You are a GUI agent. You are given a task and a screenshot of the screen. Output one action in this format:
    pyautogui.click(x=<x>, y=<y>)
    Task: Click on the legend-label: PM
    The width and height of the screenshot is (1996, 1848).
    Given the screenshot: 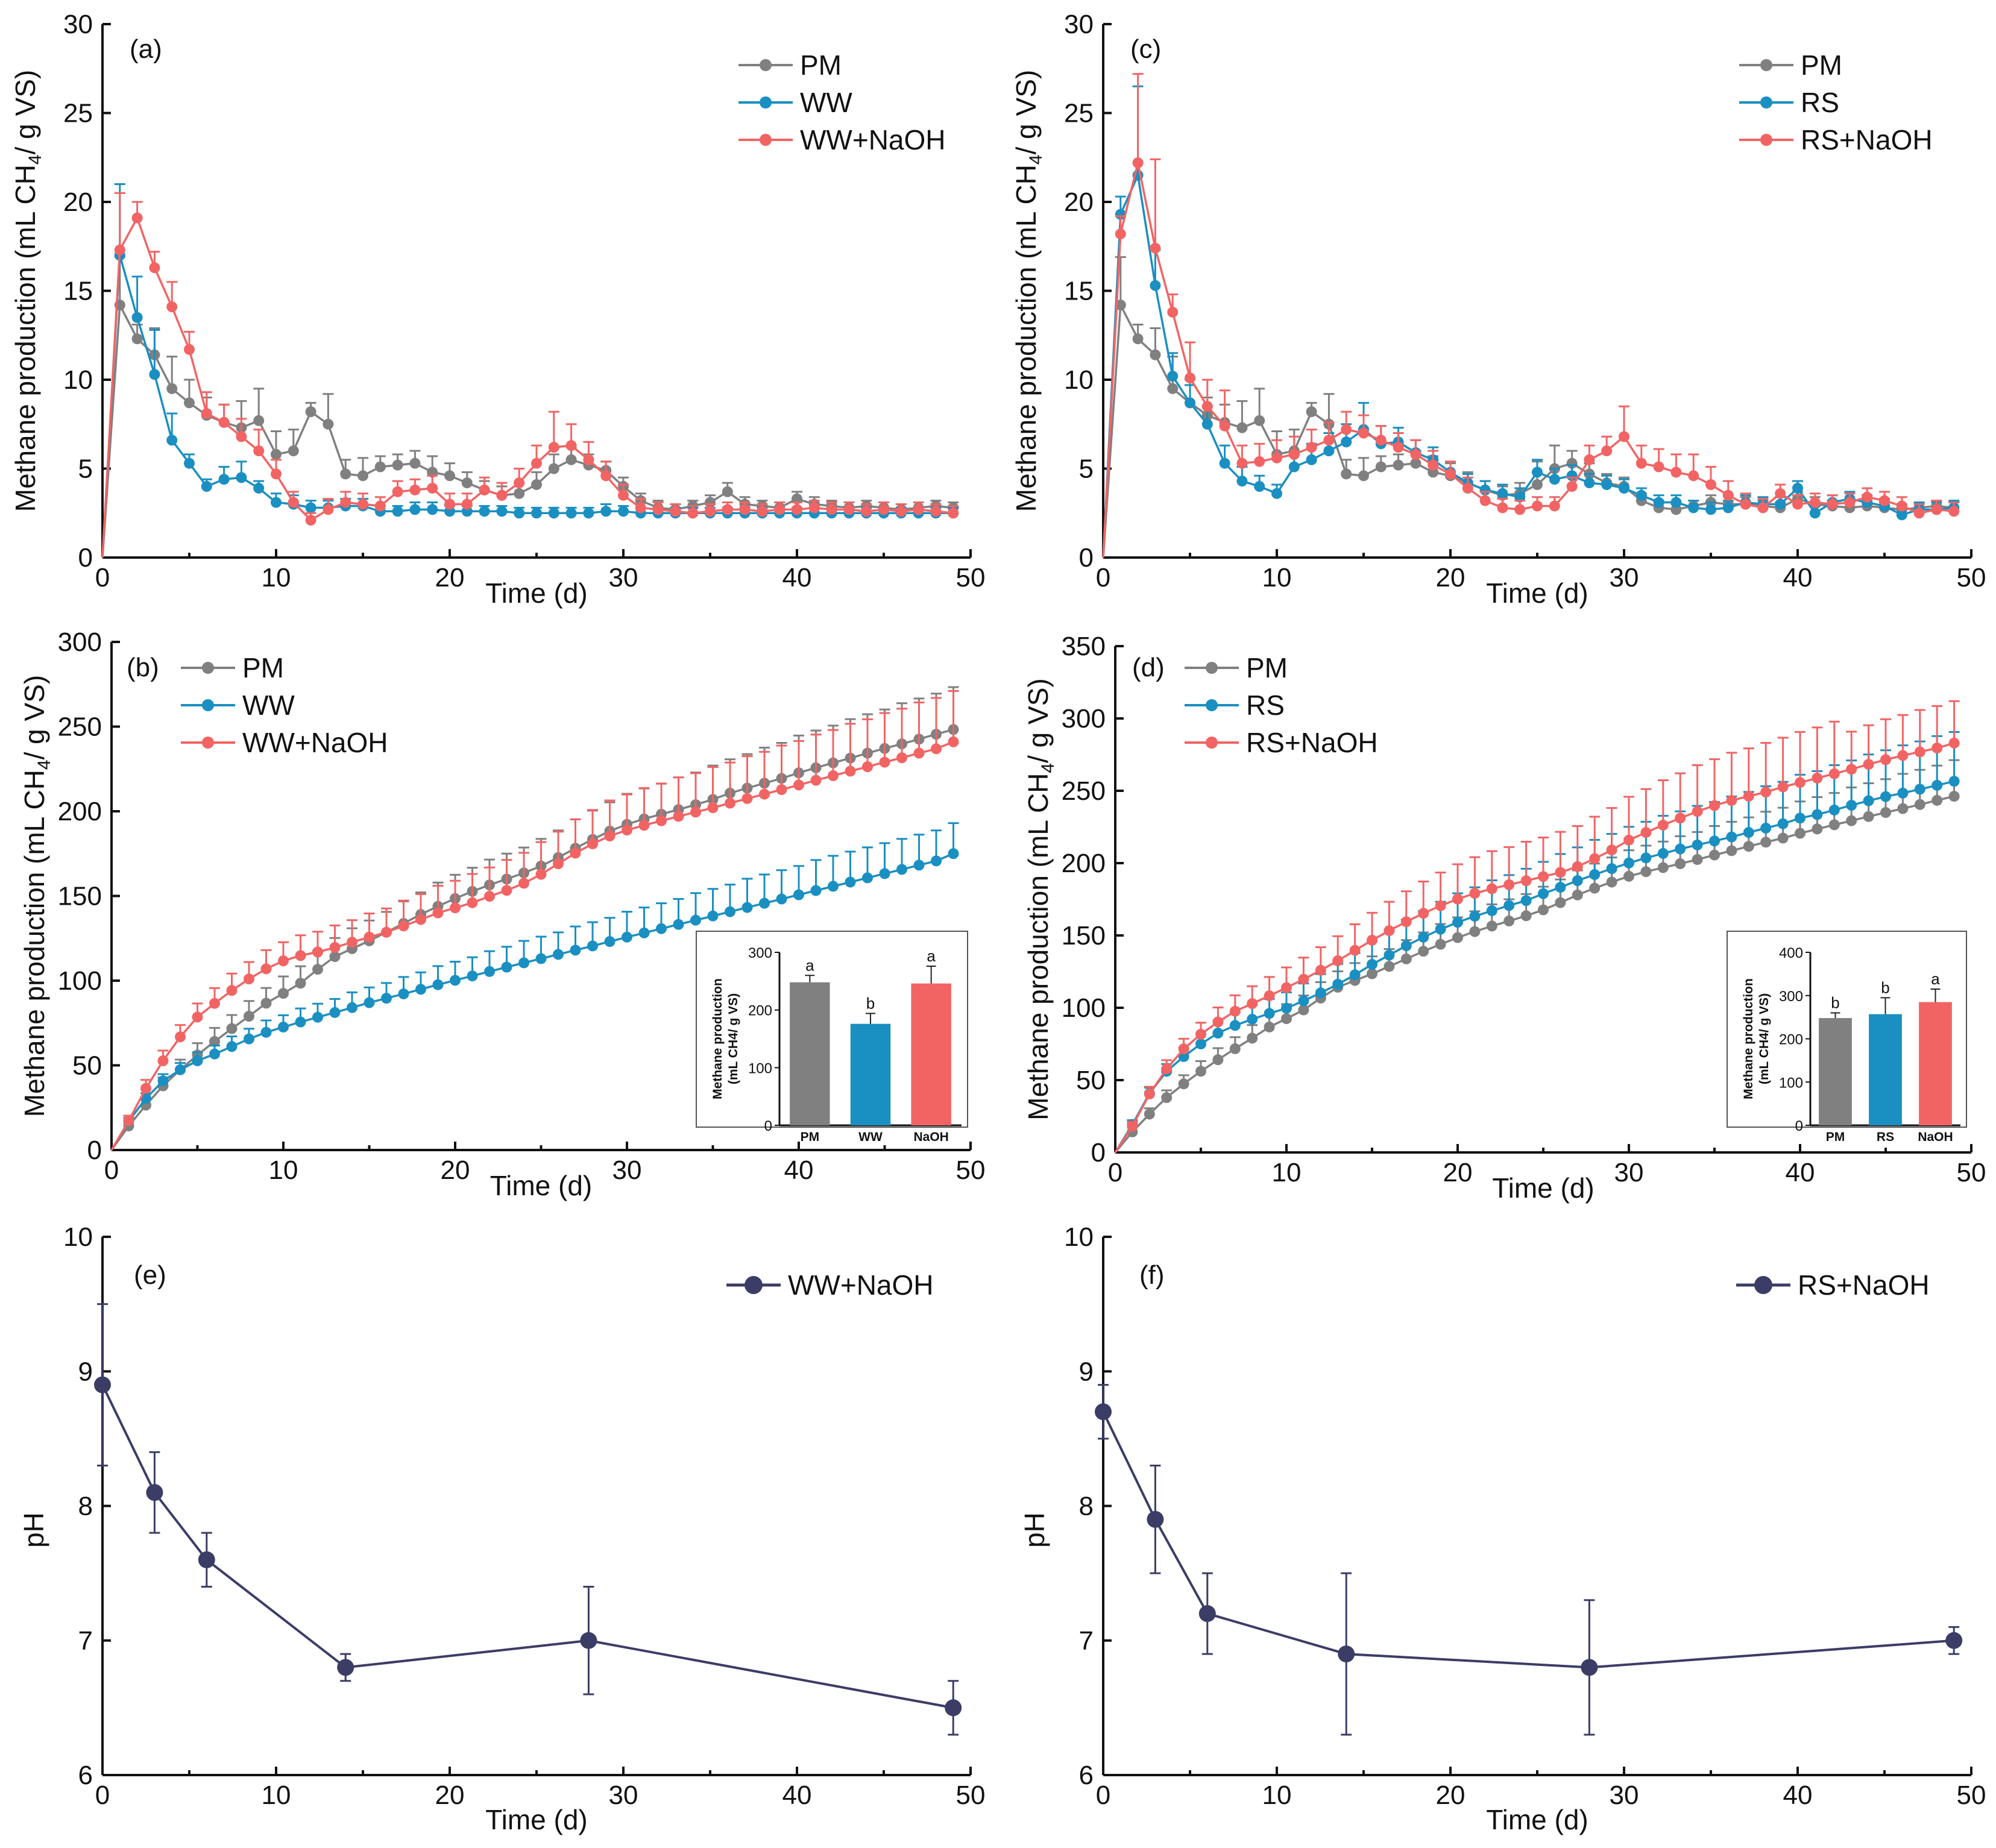 What is the action you would take?
    pyautogui.click(x=263, y=668)
    